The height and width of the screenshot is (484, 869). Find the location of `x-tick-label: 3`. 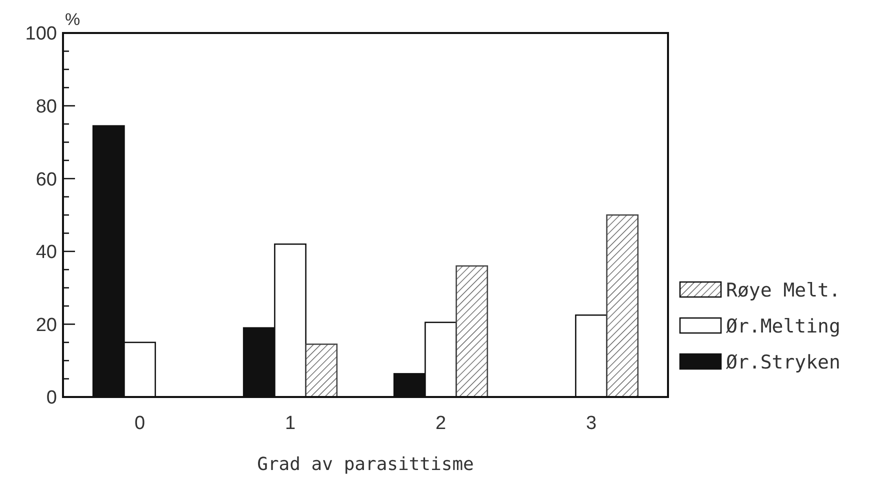

x-tick-label: 3 is located at coordinates (591, 423).